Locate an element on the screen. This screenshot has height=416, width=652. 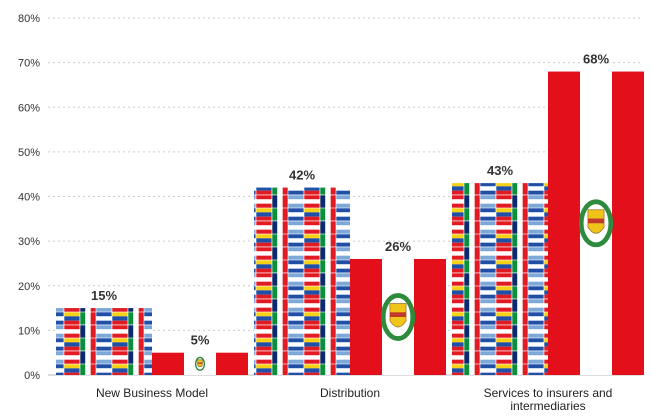
y-tick-label: 20% is located at coordinates (29, 287).